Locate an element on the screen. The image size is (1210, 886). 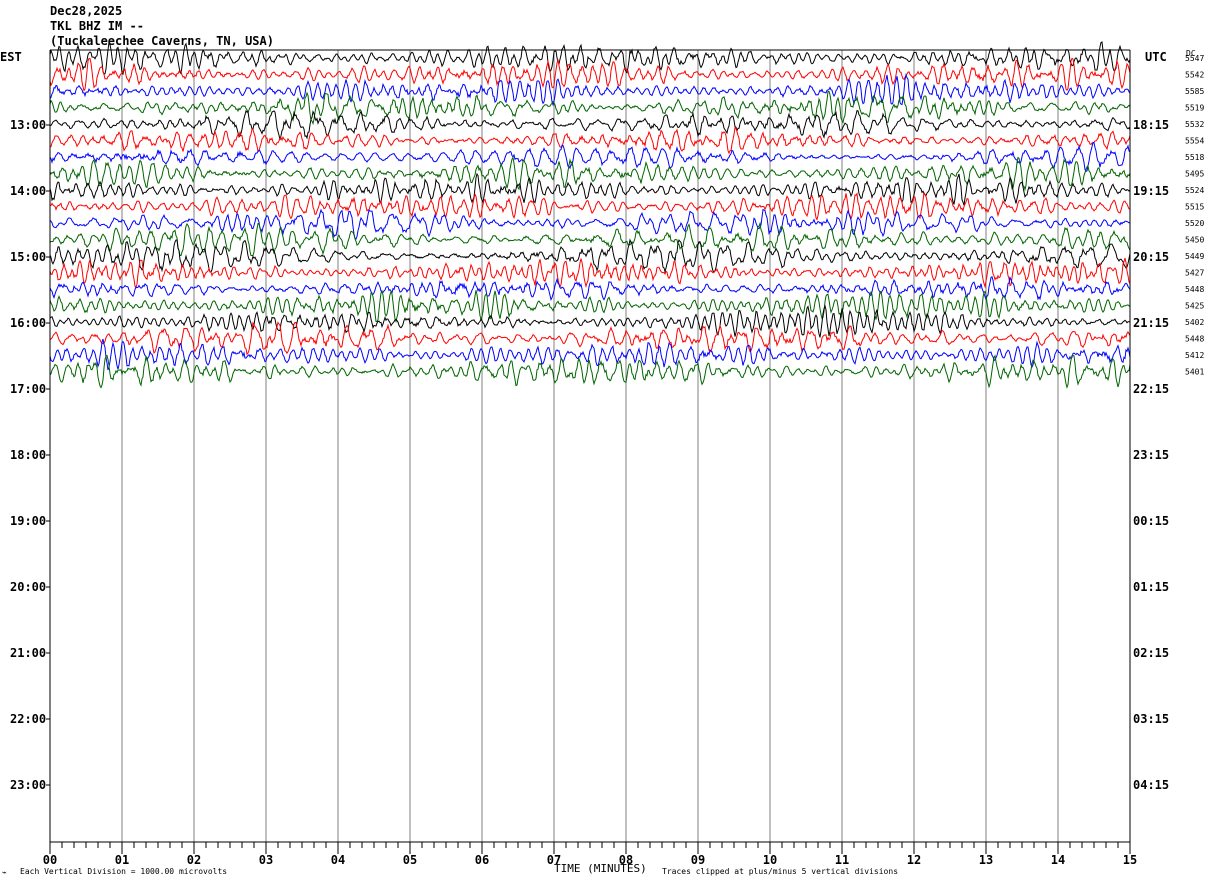
dc-offset-label: 5495 is located at coordinates (1194, 174).